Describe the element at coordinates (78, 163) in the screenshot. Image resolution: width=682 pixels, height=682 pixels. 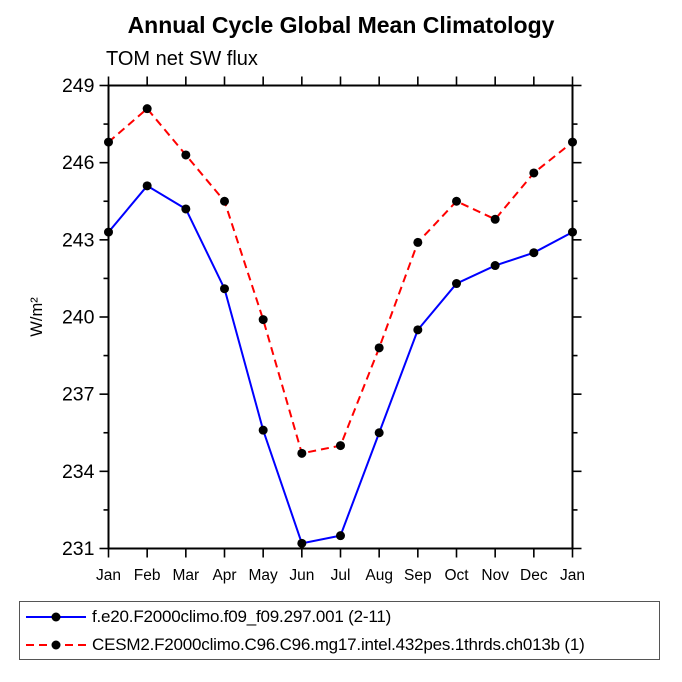
I see `y-axis-tick-label: 246` at that location.